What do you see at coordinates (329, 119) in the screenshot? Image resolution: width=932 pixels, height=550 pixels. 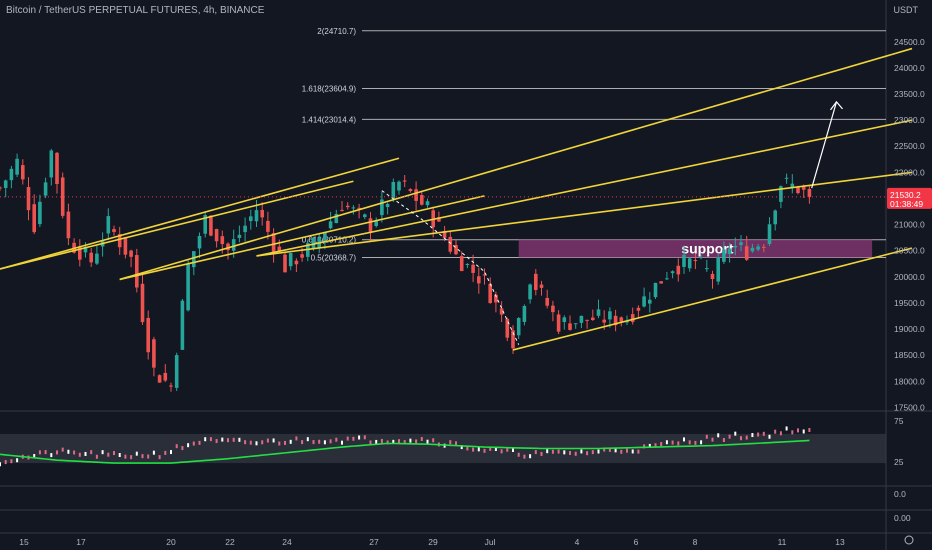 I see `fib-level-label: 1.414(23014.4)` at bounding box center [329, 119].